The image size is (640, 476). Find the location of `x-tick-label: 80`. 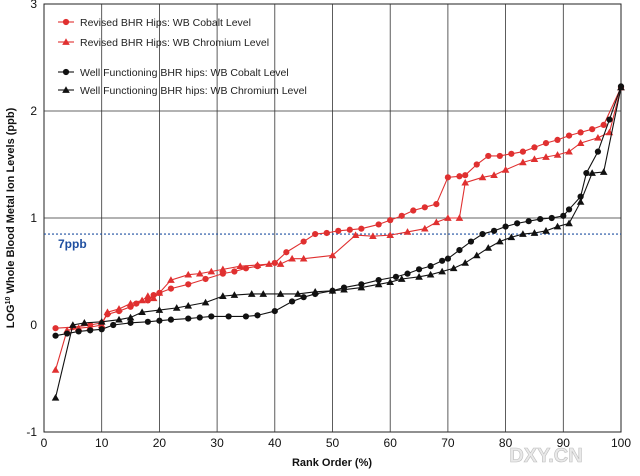

x-tick-label: 80 is located at coordinates (506, 443).